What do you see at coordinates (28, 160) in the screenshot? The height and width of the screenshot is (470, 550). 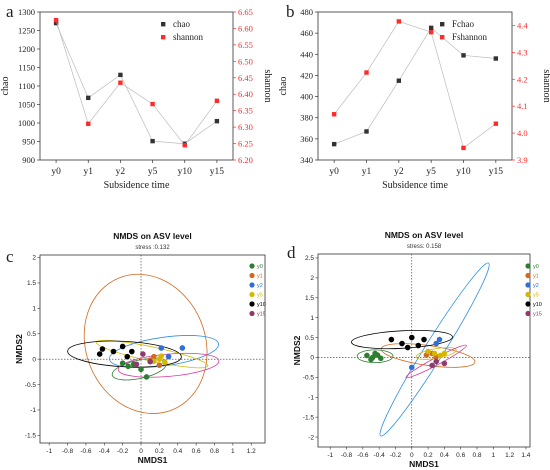 I see `y-left-tick-label: 900` at bounding box center [28, 160].